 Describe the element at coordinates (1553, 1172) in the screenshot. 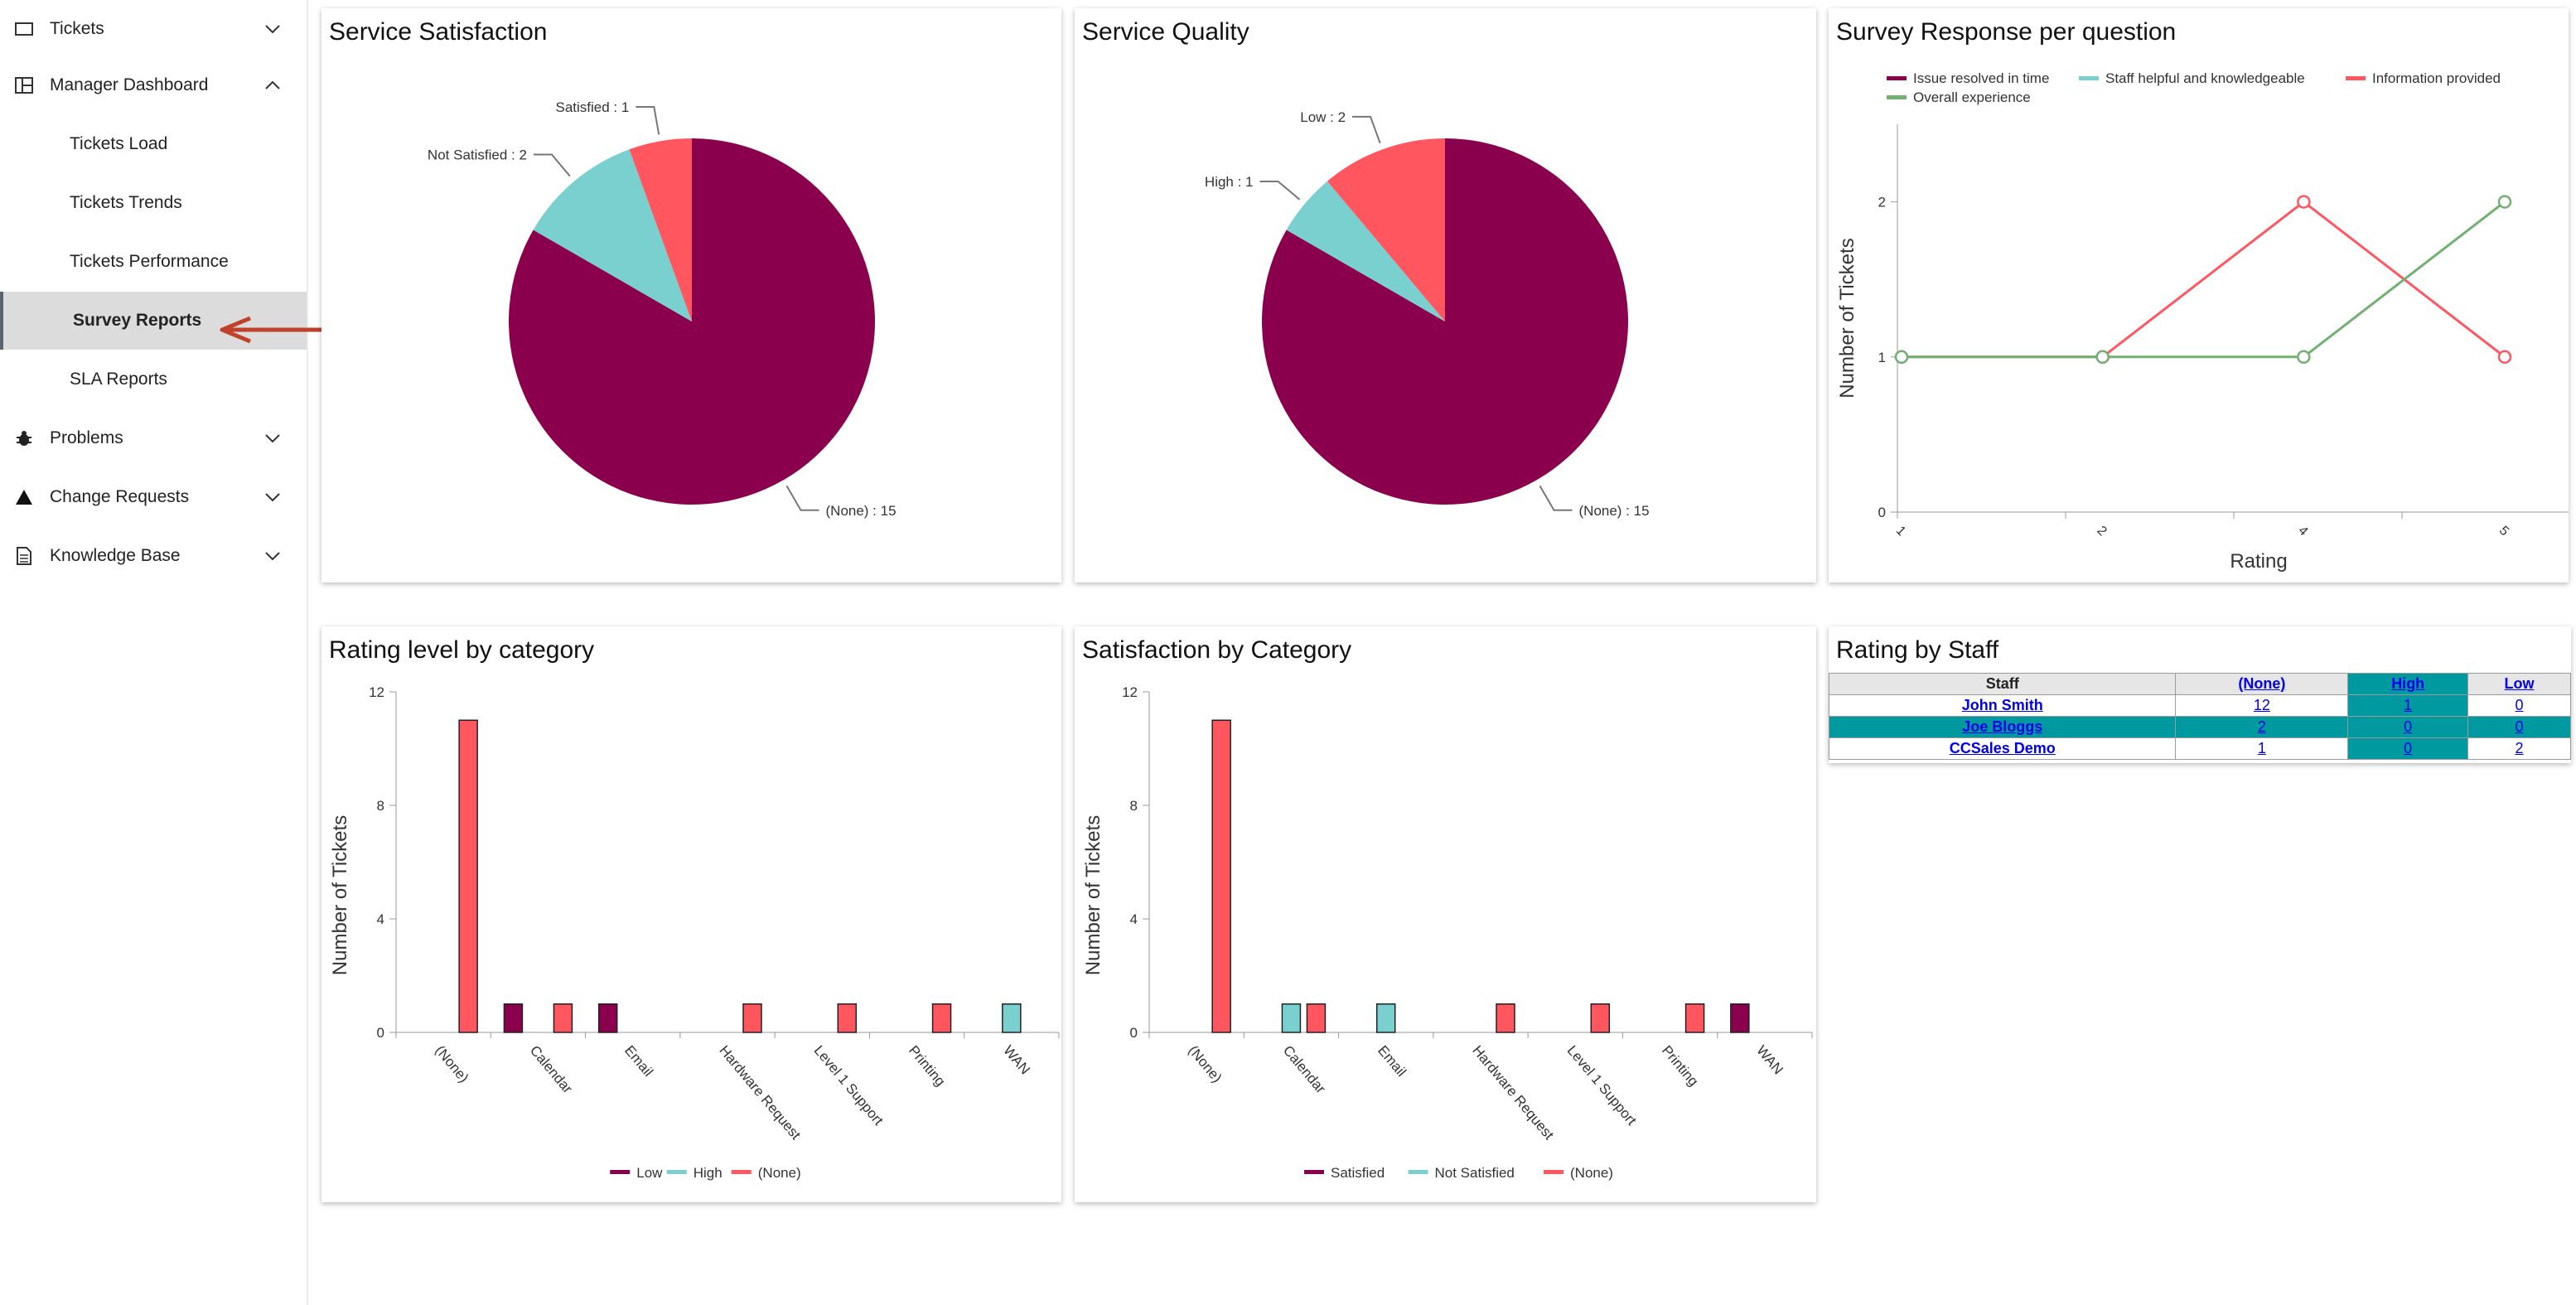

I see `legend-swatch-none` at that location.